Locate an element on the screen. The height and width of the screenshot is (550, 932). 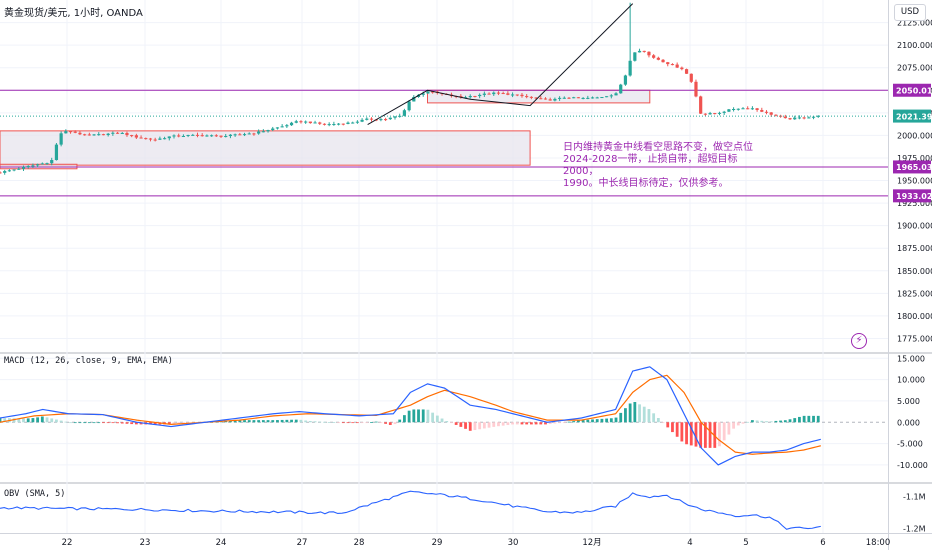
lightning-bolt-icon: ⚡ is located at coordinates (859, 341).